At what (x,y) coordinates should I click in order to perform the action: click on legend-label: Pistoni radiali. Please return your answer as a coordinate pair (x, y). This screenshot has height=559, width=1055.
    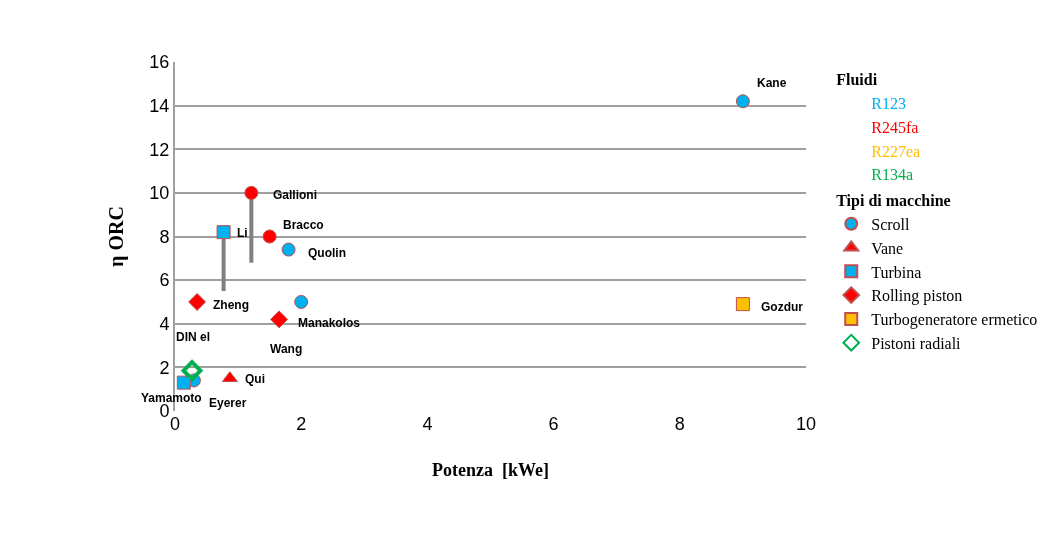
    Looking at the image, I should click on (916, 343).